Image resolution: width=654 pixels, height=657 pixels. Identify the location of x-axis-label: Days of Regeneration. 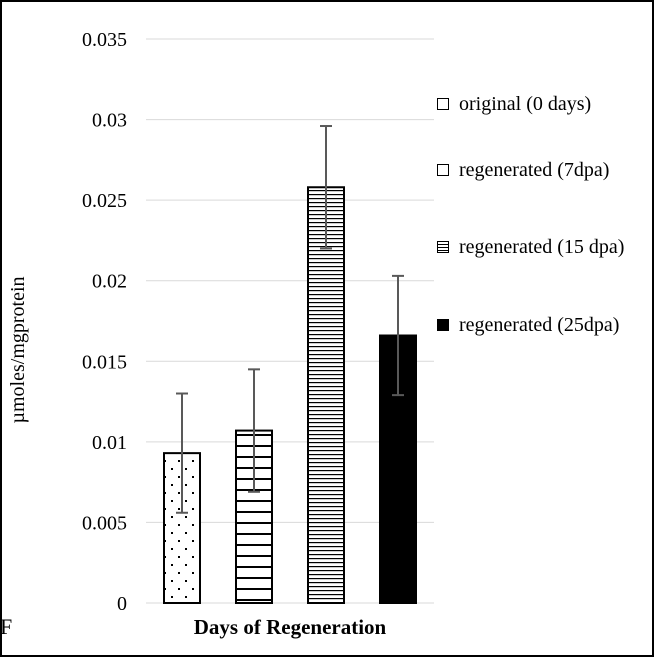
(290, 627).